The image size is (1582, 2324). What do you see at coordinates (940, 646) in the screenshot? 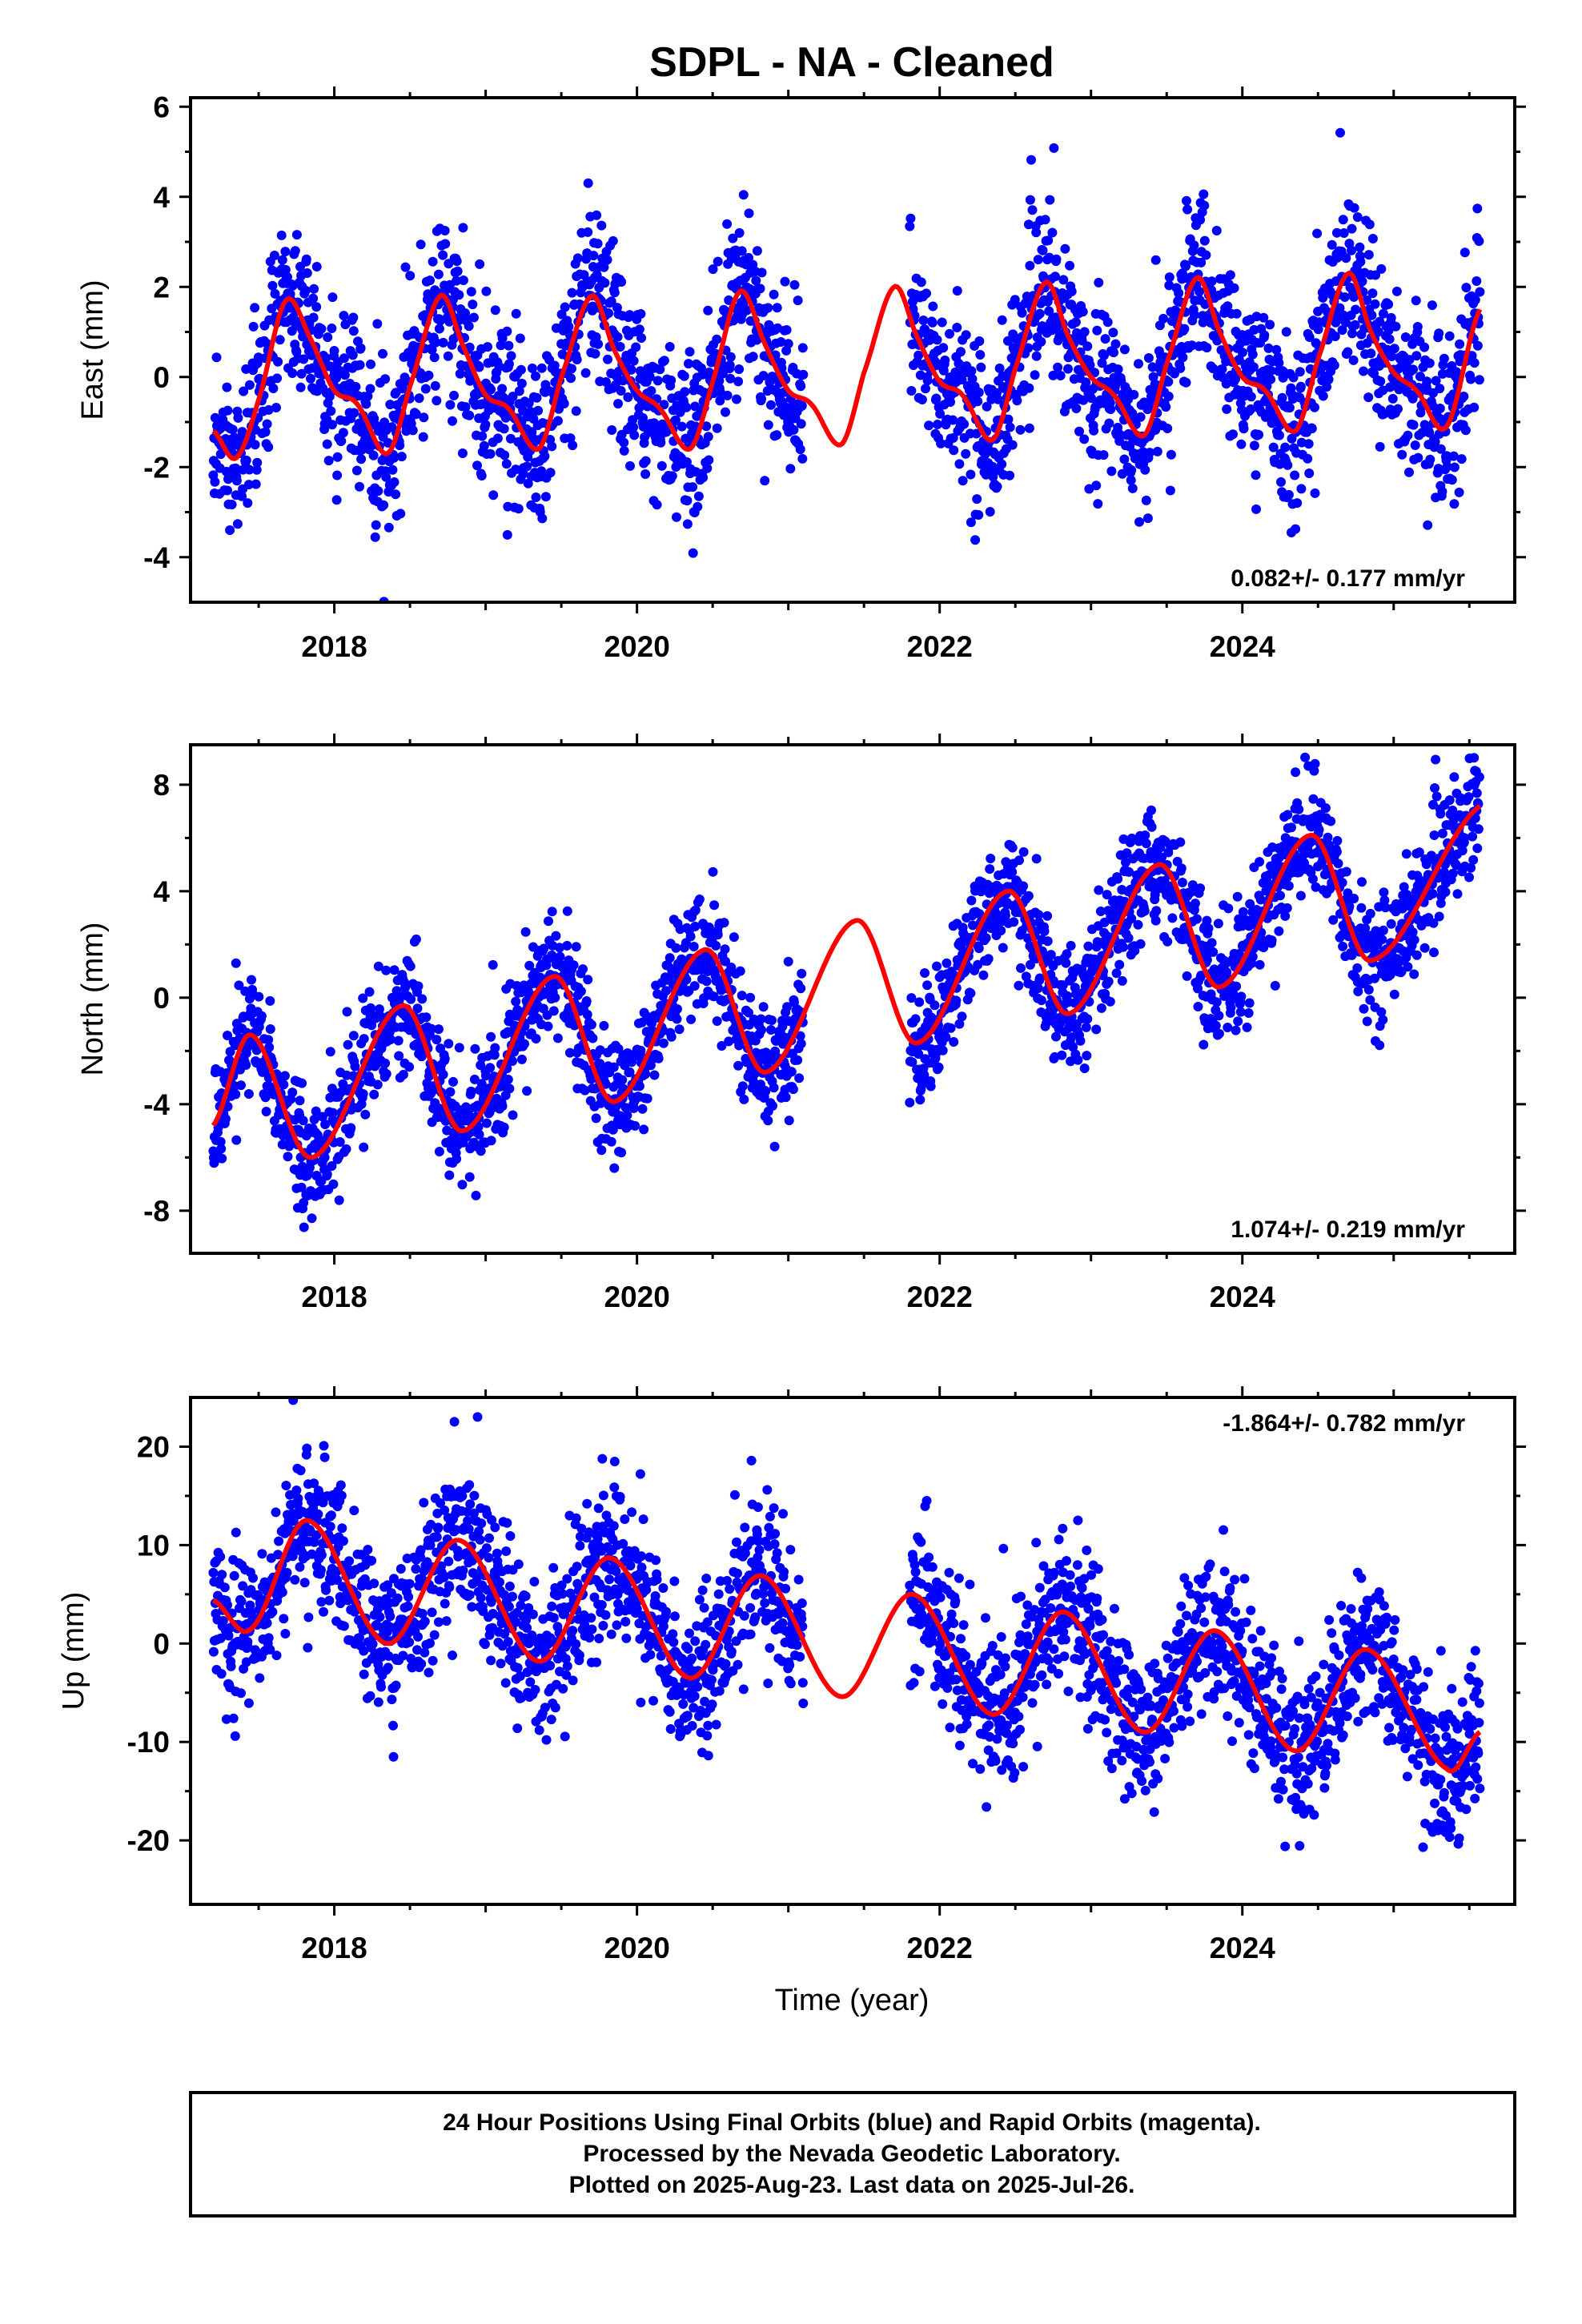
I see `east-x-tick-label: 2022` at bounding box center [940, 646].